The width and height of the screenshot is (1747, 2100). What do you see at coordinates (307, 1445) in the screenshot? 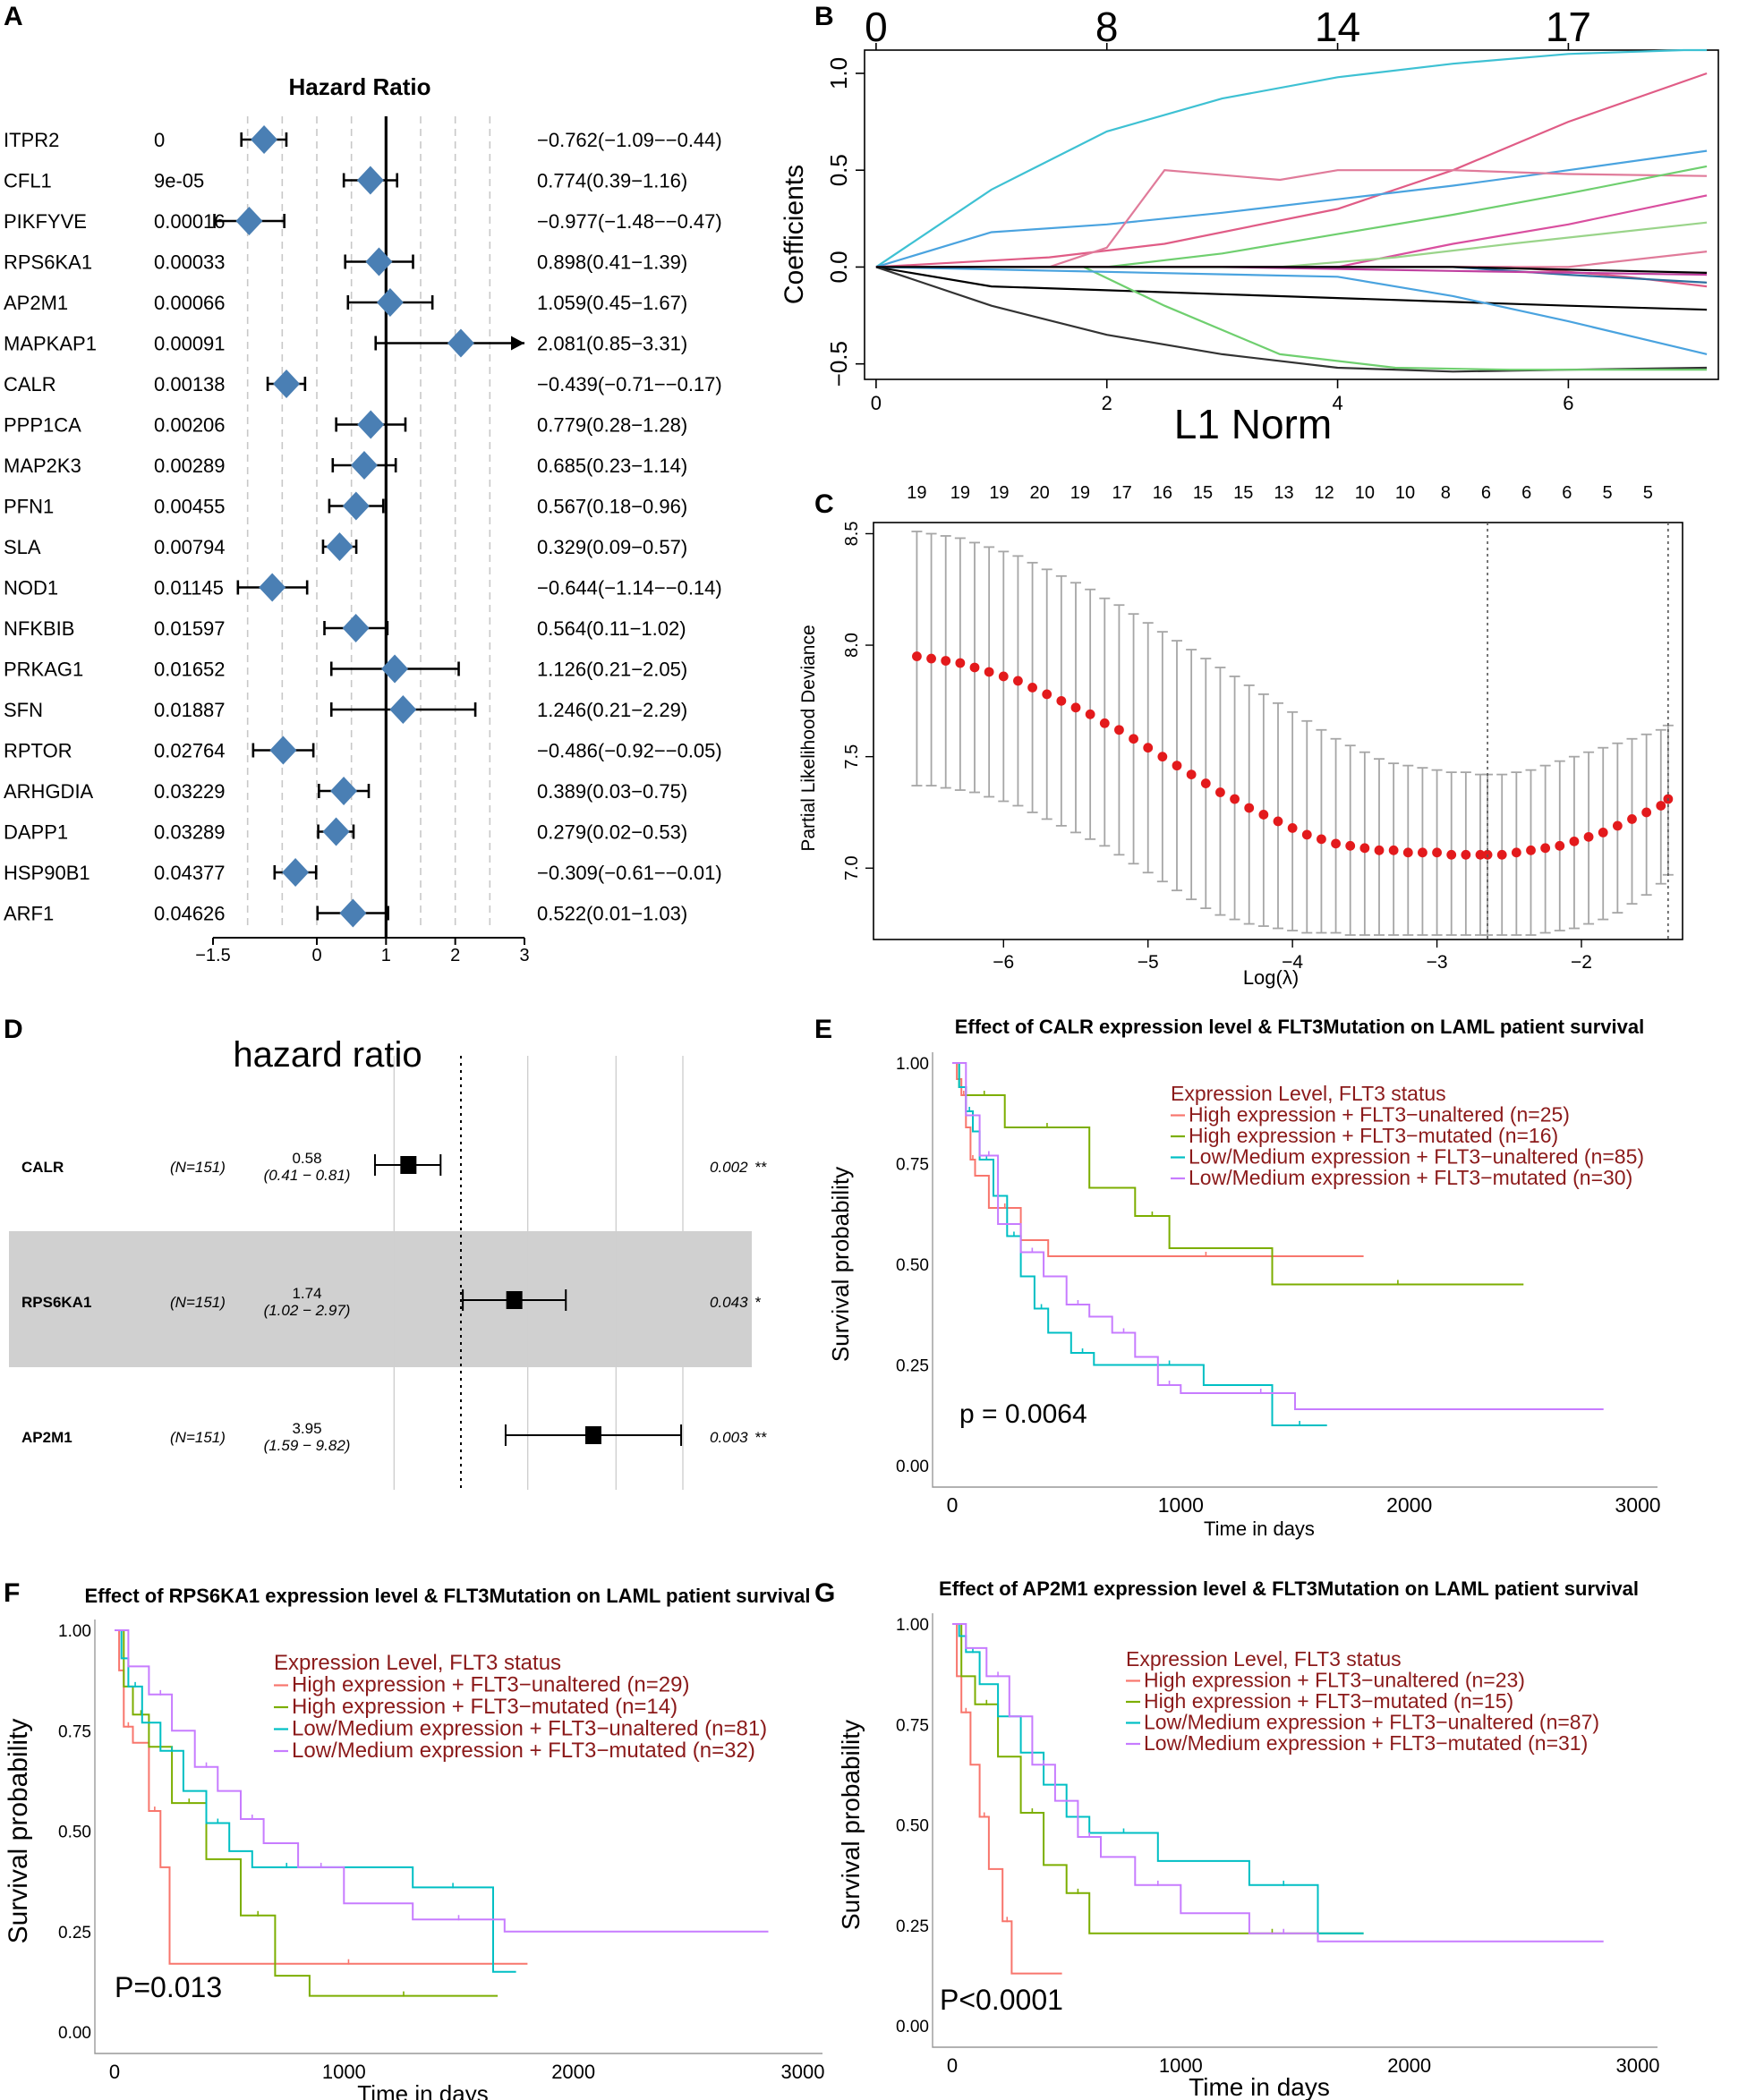
I see `ci-label: (1.59 − 9.82)` at bounding box center [307, 1445].